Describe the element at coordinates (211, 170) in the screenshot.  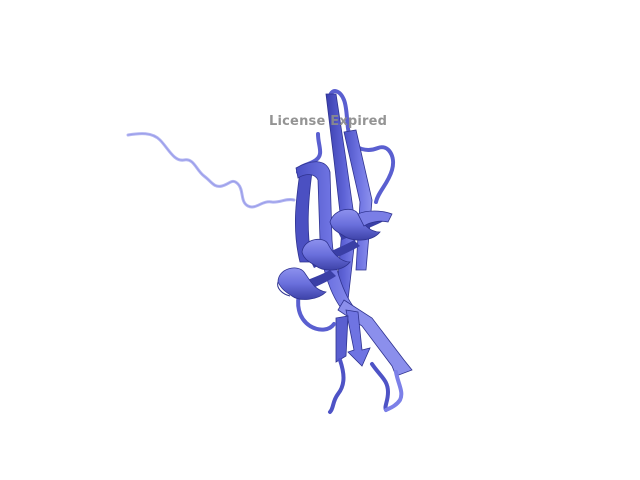
I see `n-terminal-tail` at that location.